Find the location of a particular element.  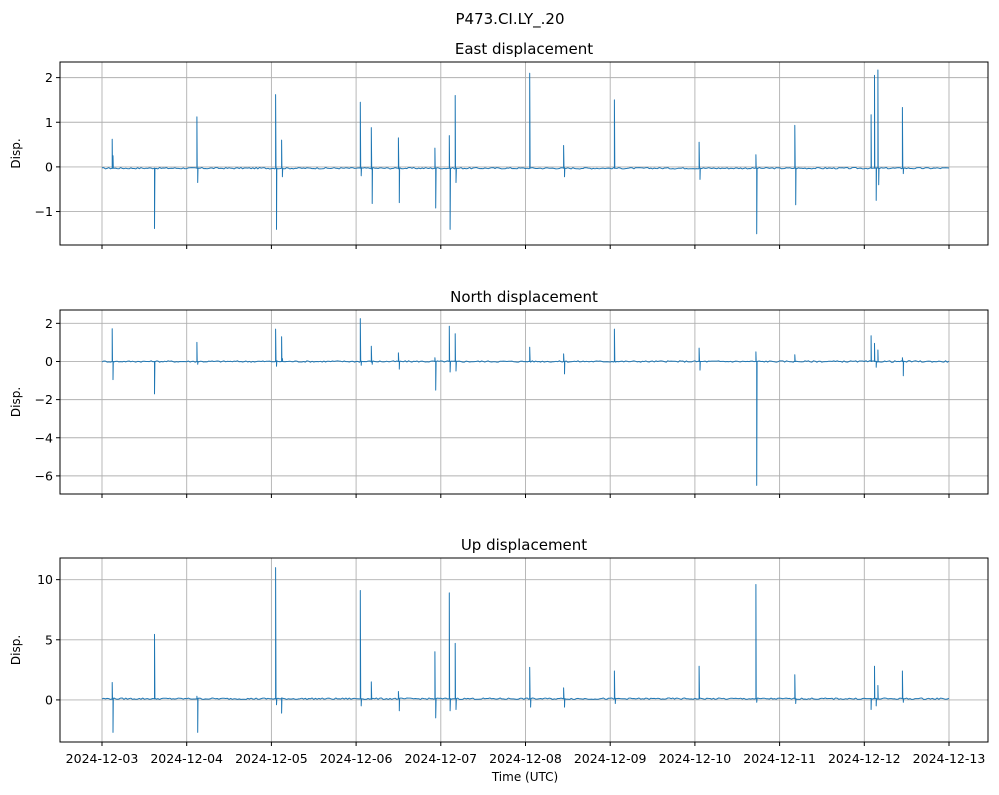

x-tick-label: 2024-12-11 is located at coordinates (779, 758).